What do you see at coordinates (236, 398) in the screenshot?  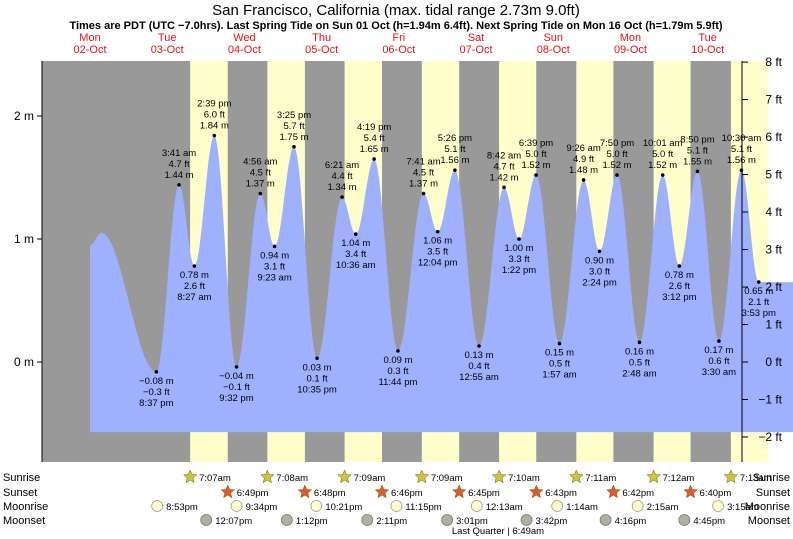 I see `tide-time: 9:32 pm` at bounding box center [236, 398].